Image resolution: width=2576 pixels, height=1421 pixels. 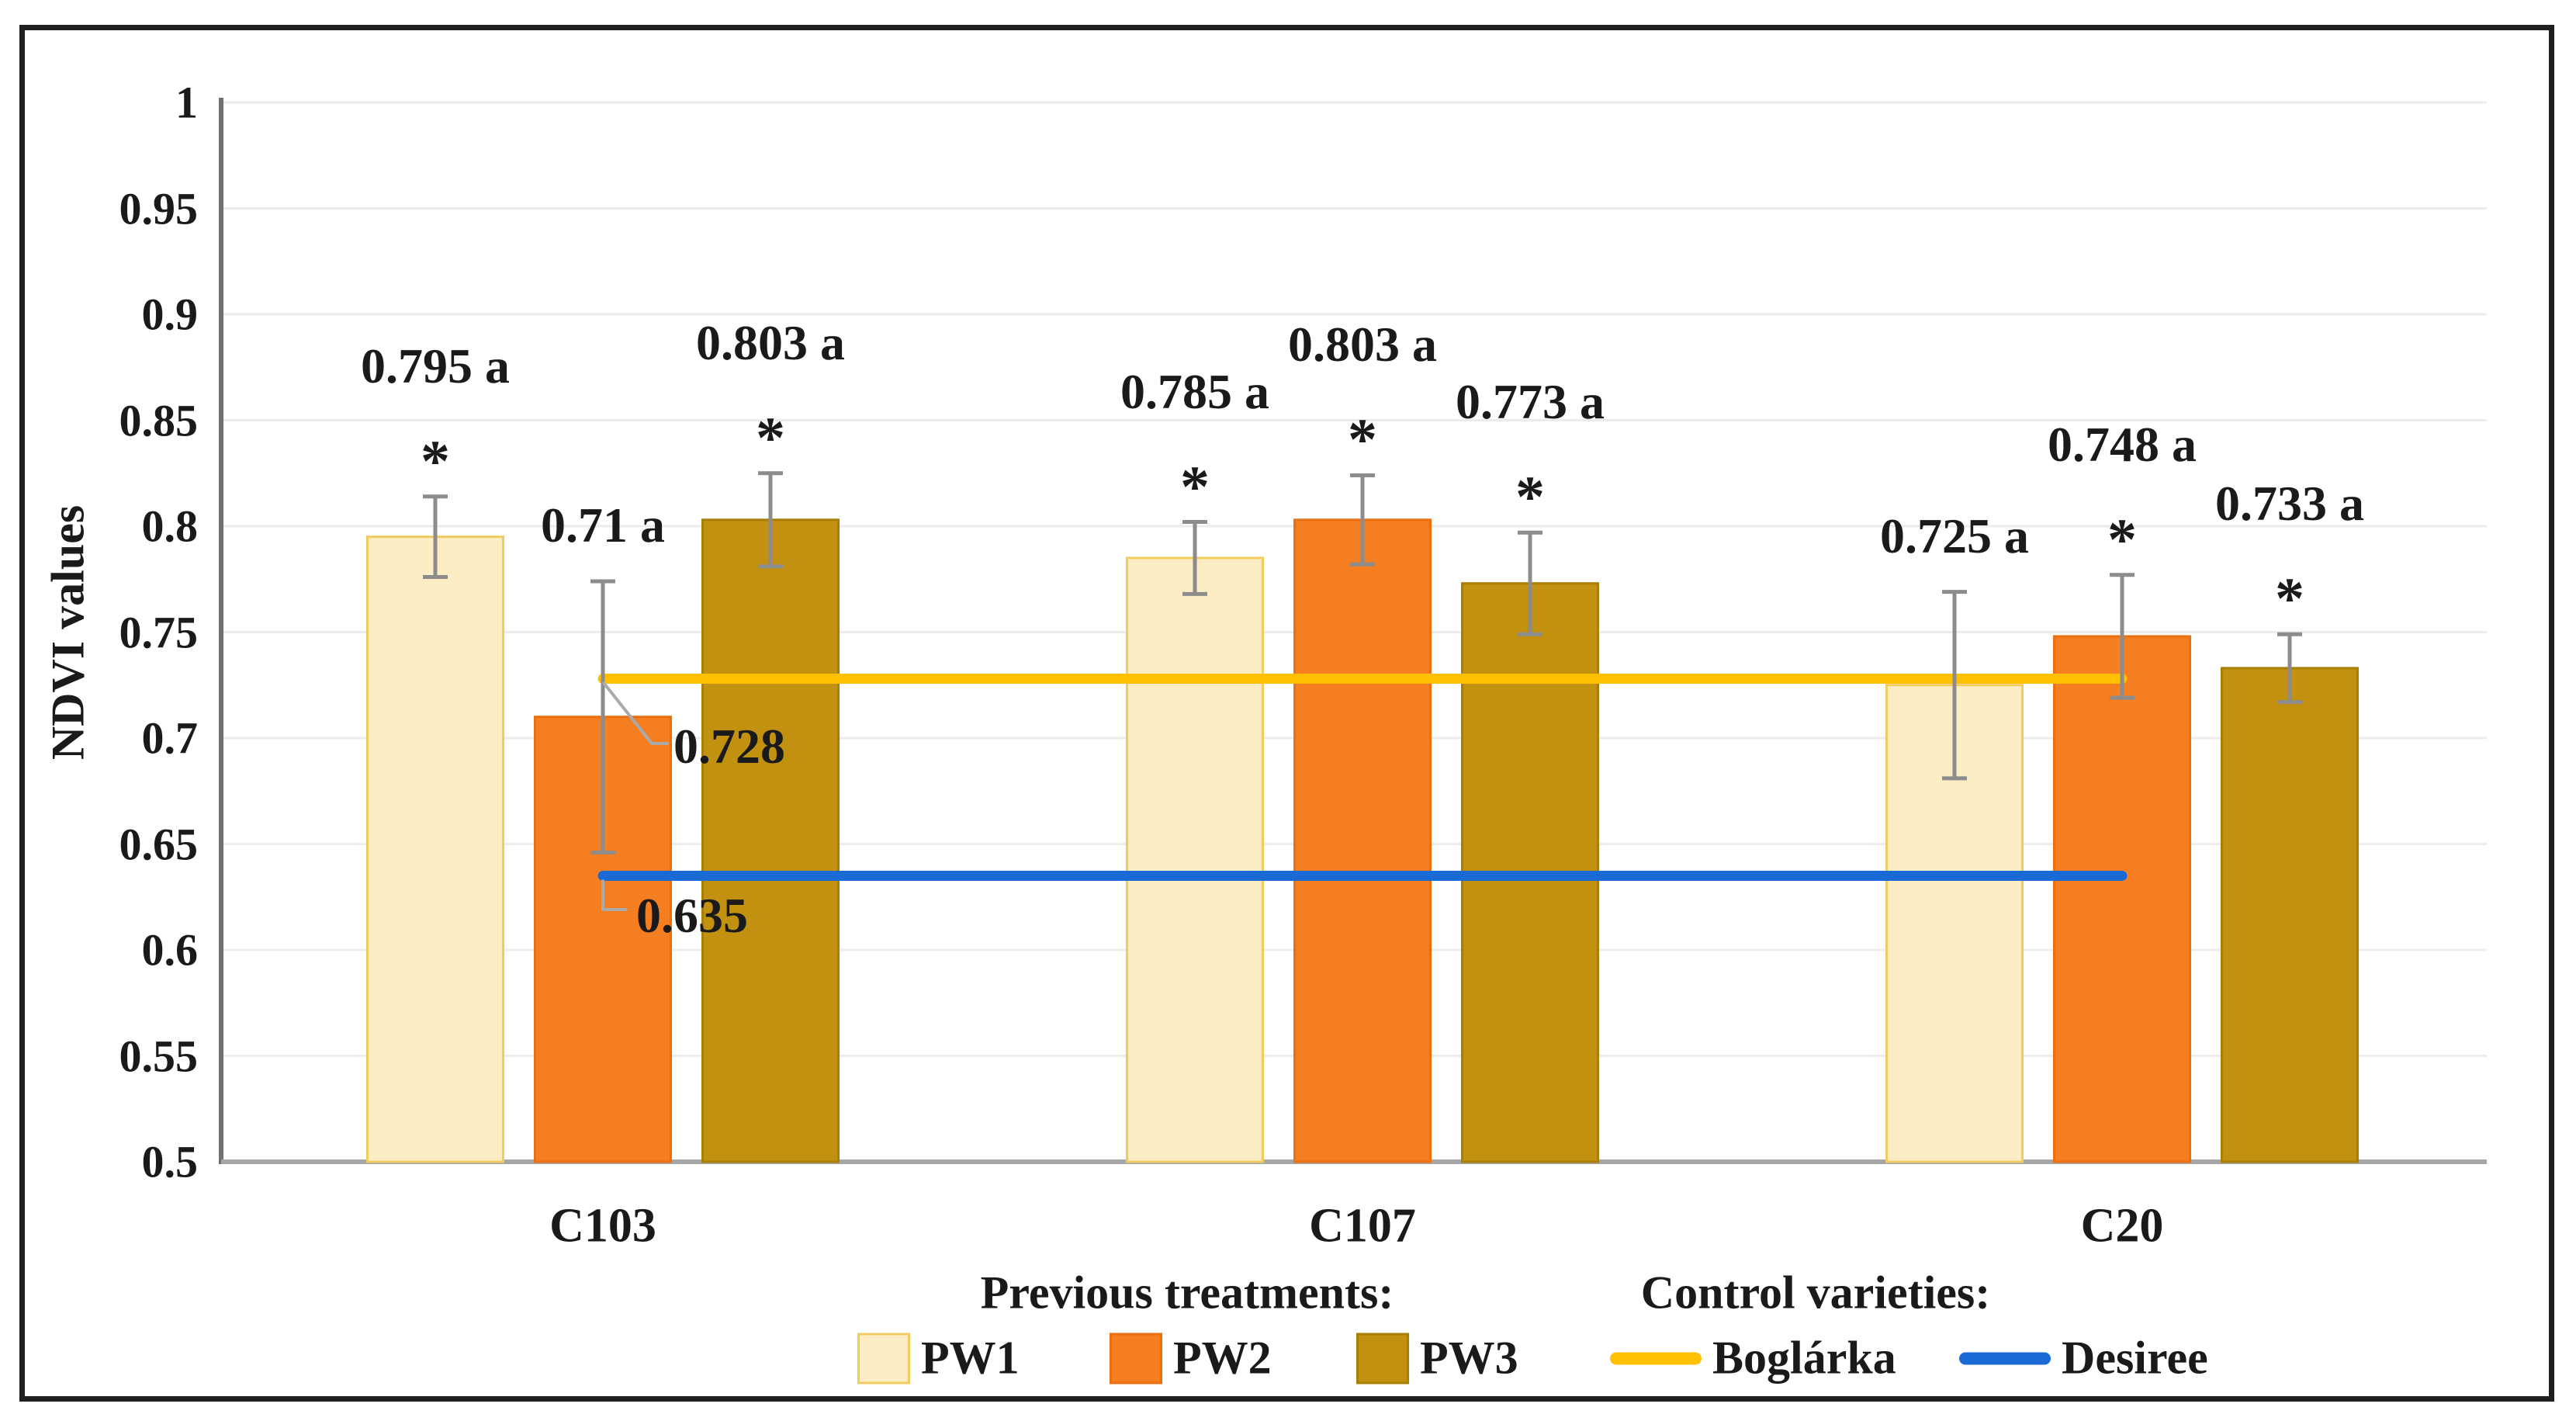 What do you see at coordinates (1469, 1358) in the screenshot?
I see `legend-label: PW3` at bounding box center [1469, 1358].